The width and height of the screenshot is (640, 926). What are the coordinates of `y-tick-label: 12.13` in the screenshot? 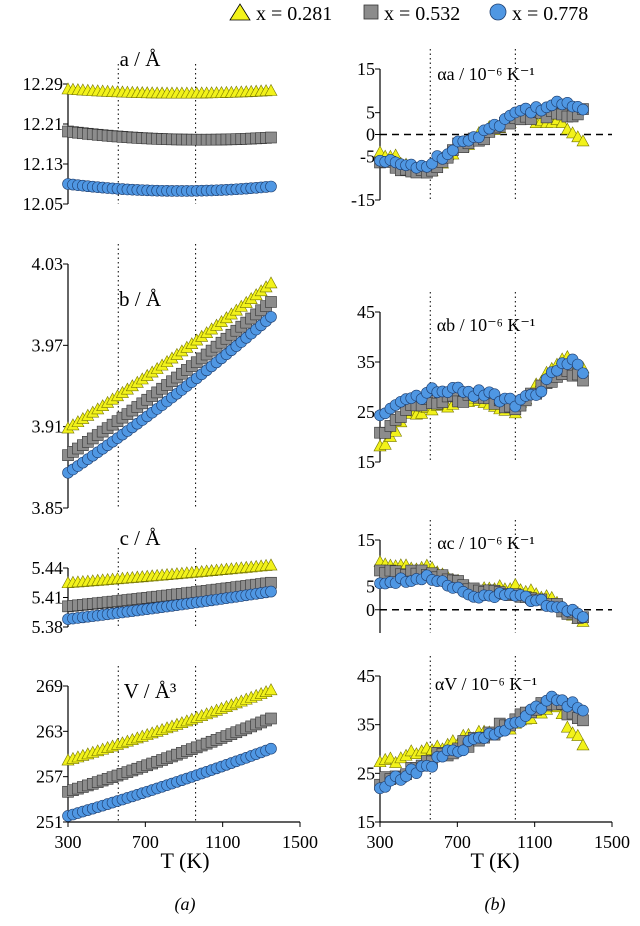 It's located at (43, 164).